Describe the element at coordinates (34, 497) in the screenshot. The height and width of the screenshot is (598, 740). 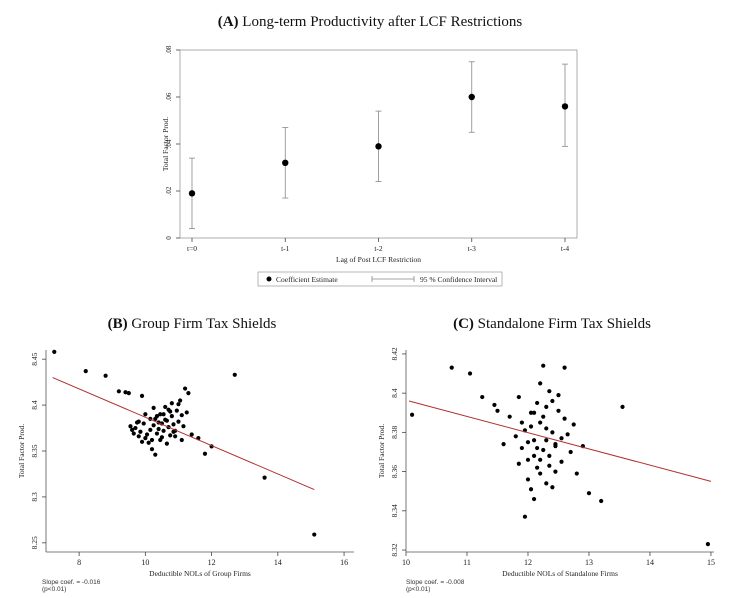
I see `y-tick-label: 8.3` at that location.